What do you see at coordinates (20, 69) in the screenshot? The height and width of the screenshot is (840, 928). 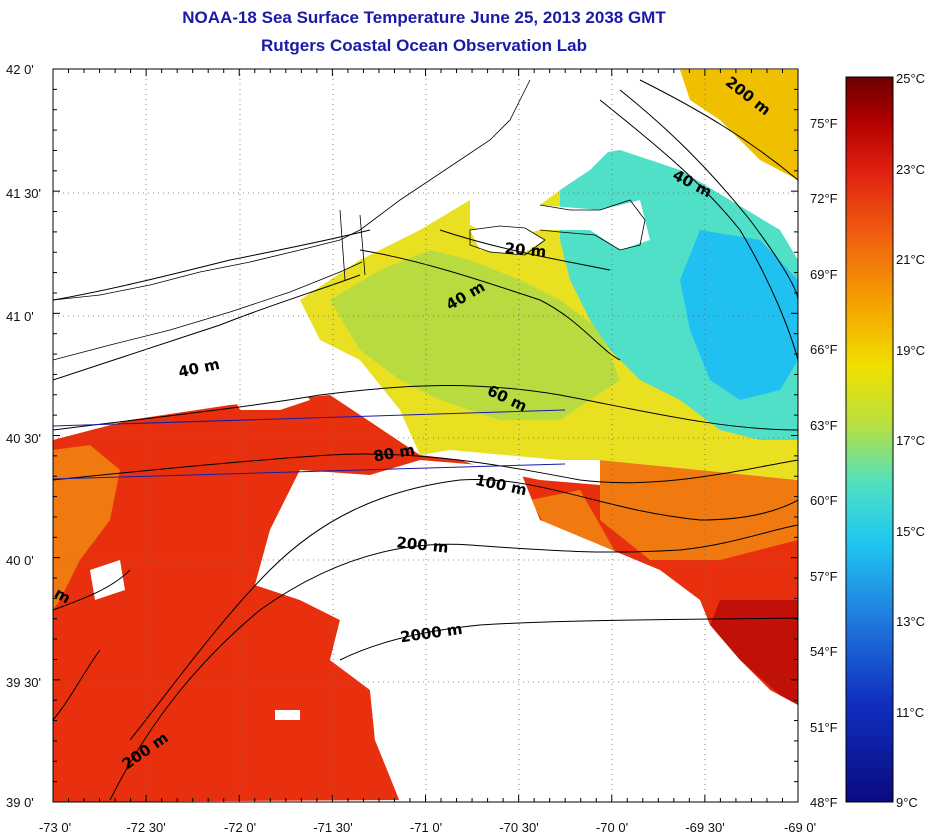 I see `lat-label: 42 0'` at bounding box center [20, 69].